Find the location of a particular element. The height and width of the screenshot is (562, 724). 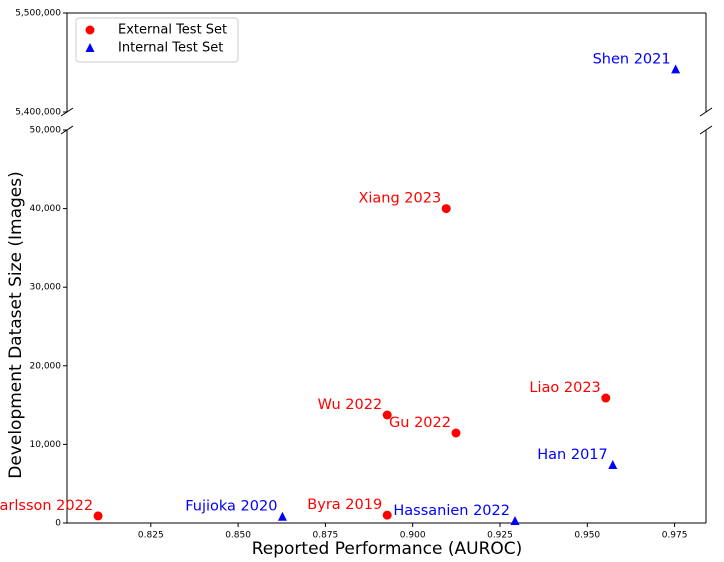

point-label: Karlsson 2022 is located at coordinates (46, 506).